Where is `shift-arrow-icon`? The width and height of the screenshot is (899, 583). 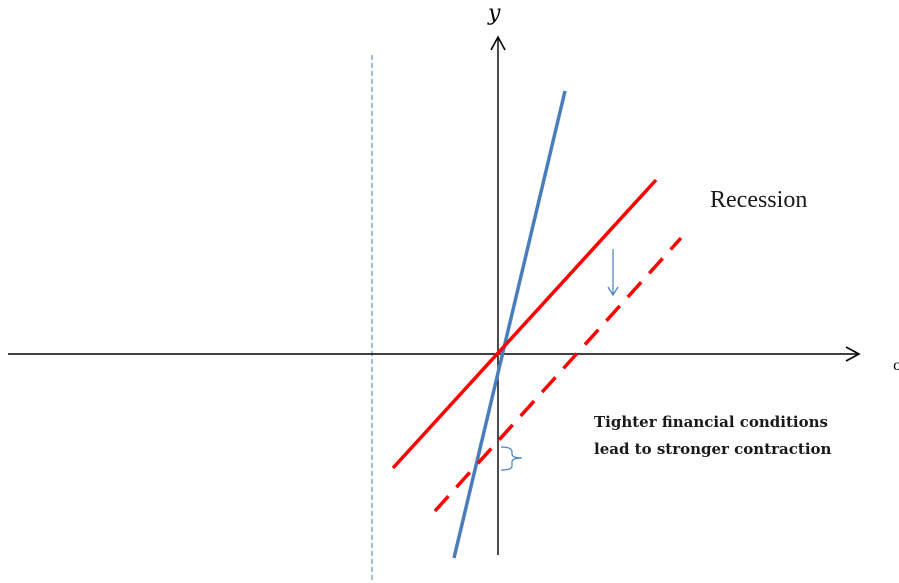
shift-arrow-icon is located at coordinates (613, 291).